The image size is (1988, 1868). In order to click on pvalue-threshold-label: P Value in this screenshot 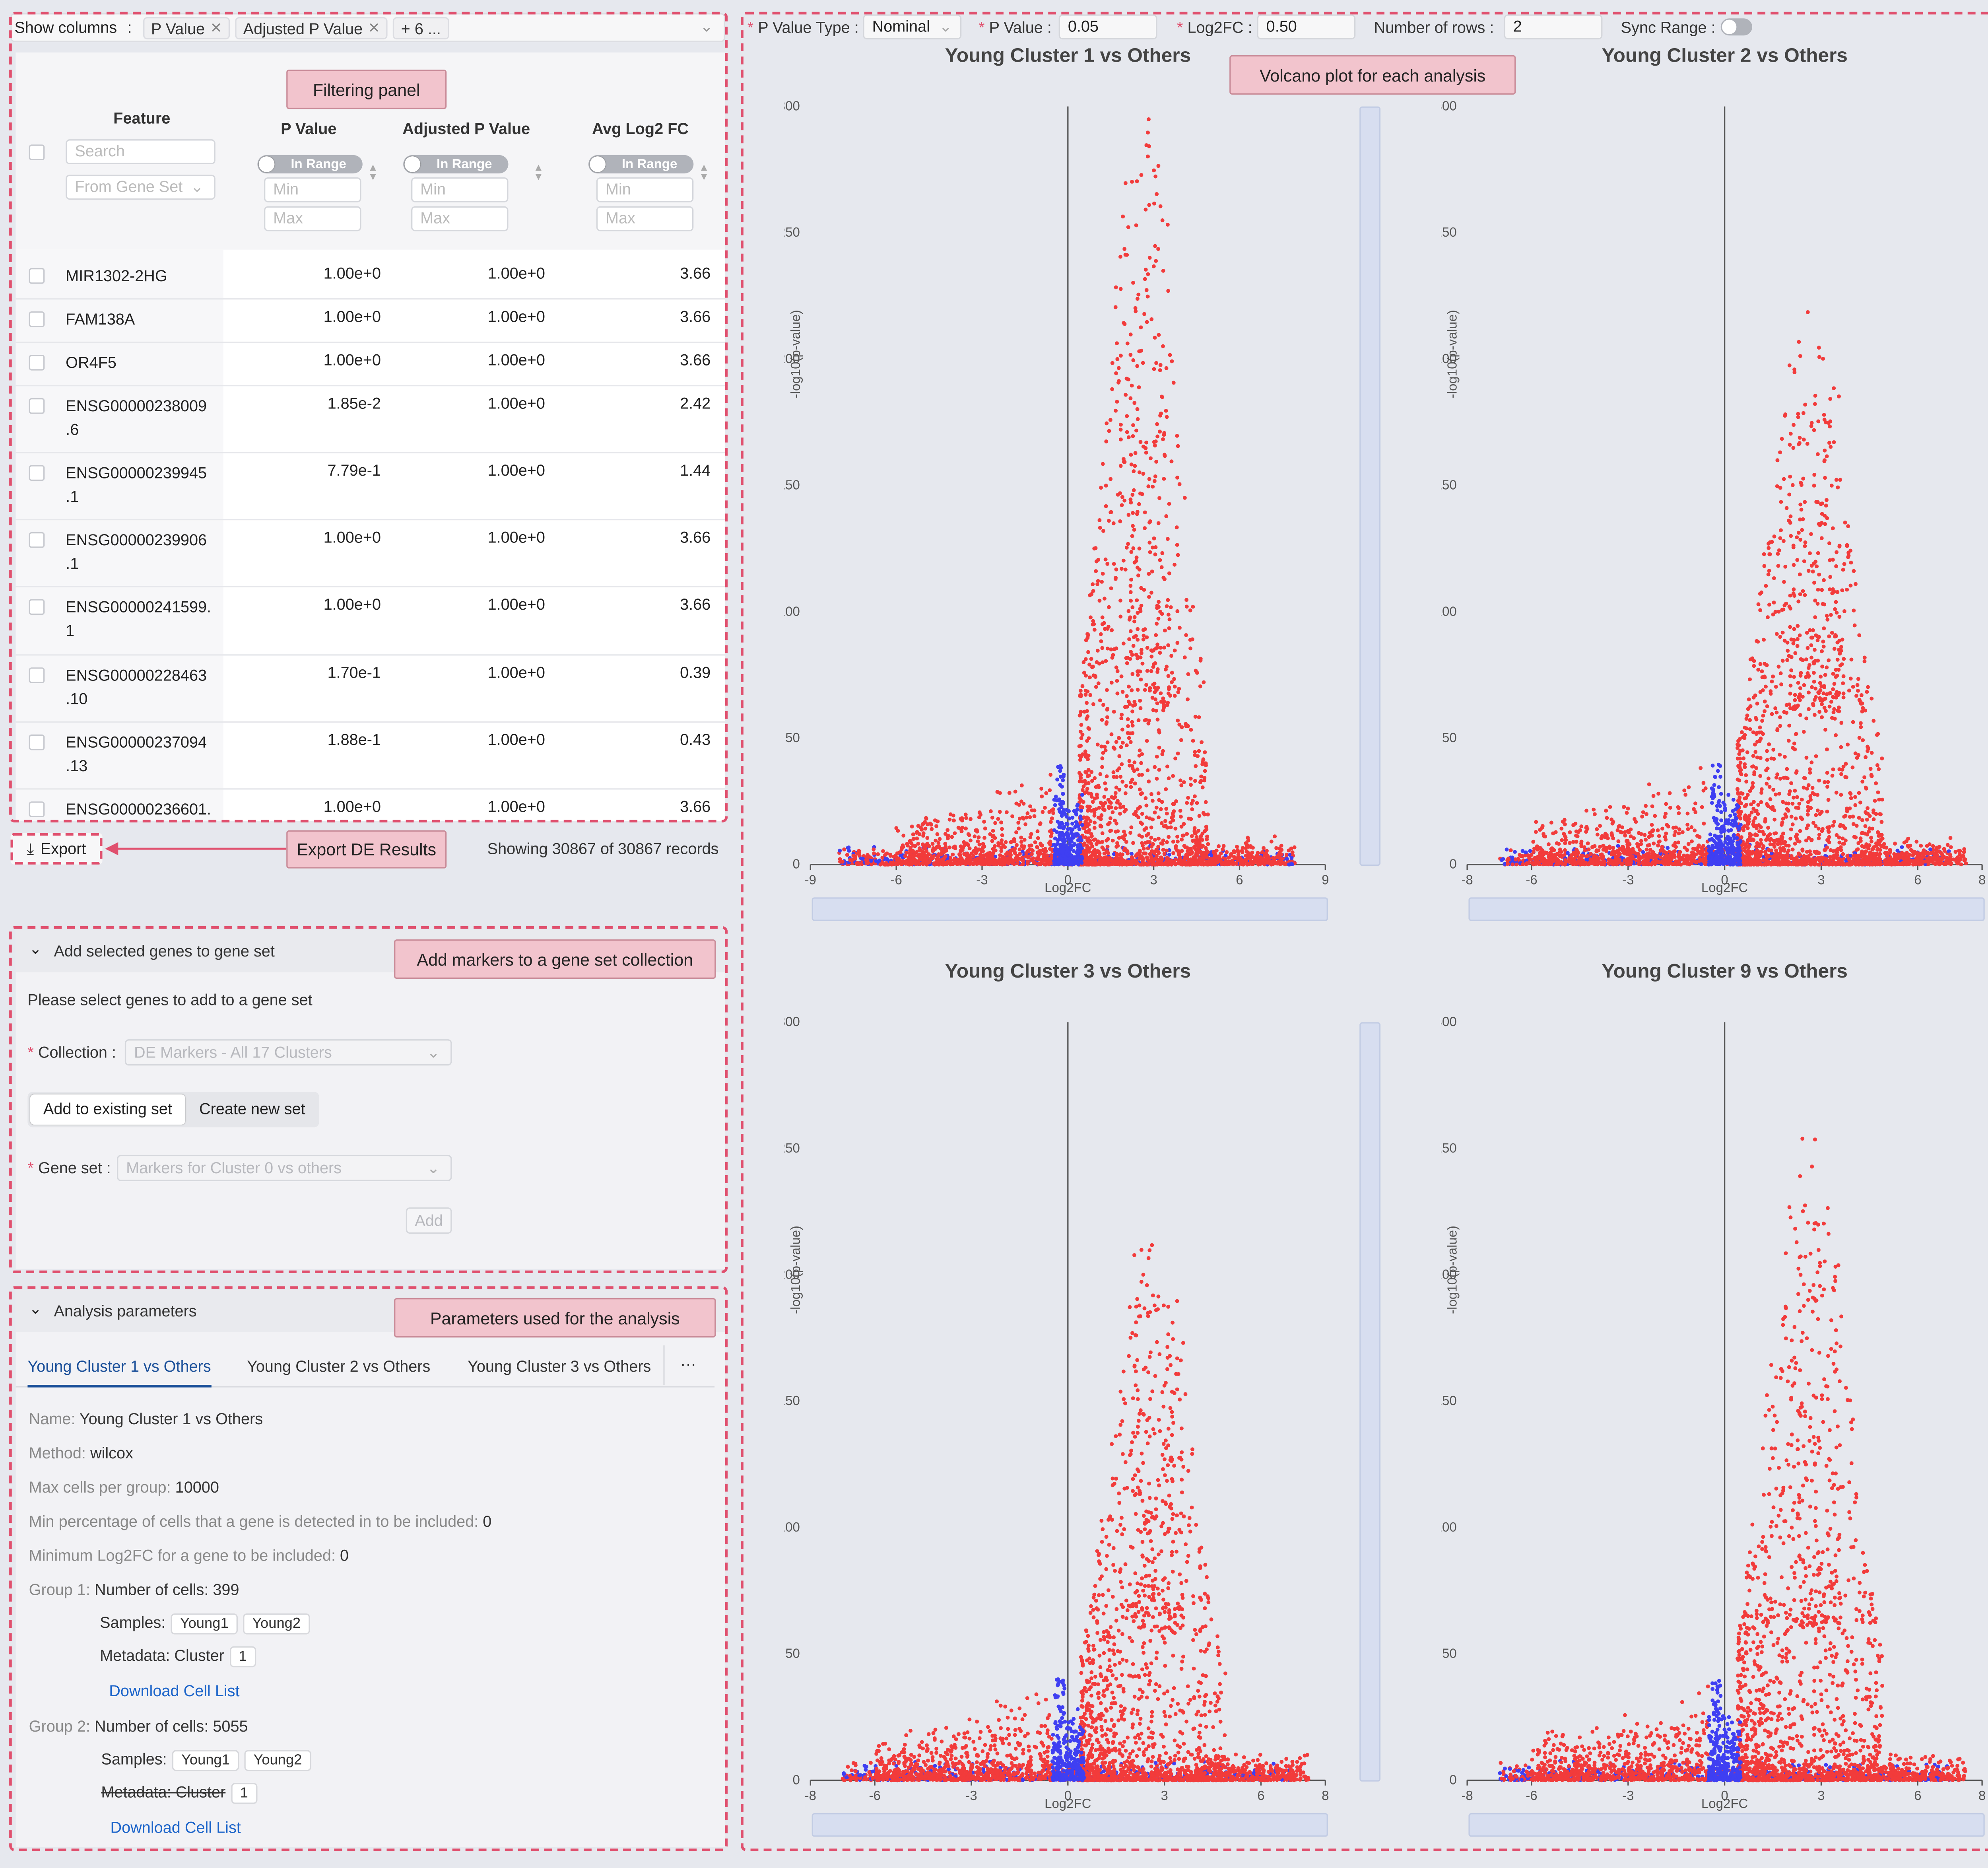, I will do `click(1016, 27)`.